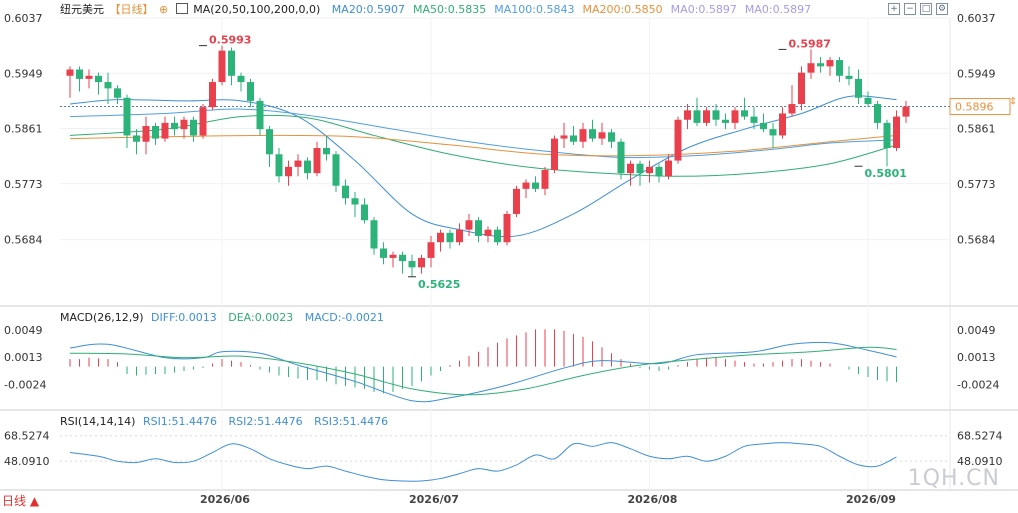  Describe the element at coordinates (265, 421) in the screenshot. I see `rsi2-value: RSI2:51.4476` at that location.